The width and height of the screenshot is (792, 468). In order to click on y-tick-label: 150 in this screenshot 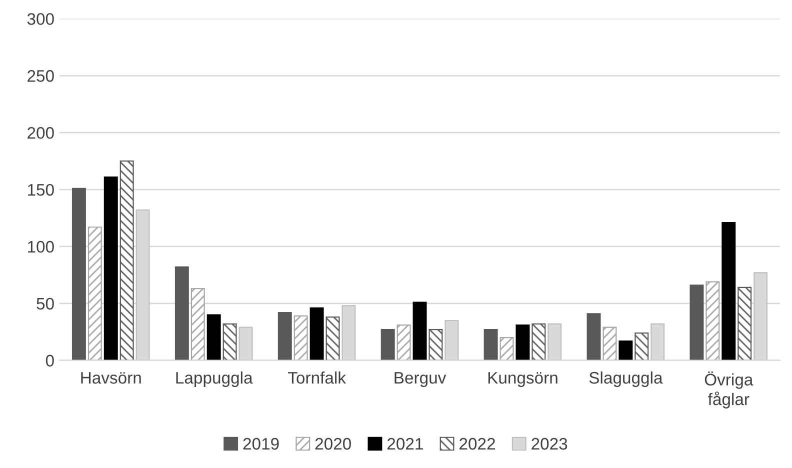, I will do `click(41, 190)`.